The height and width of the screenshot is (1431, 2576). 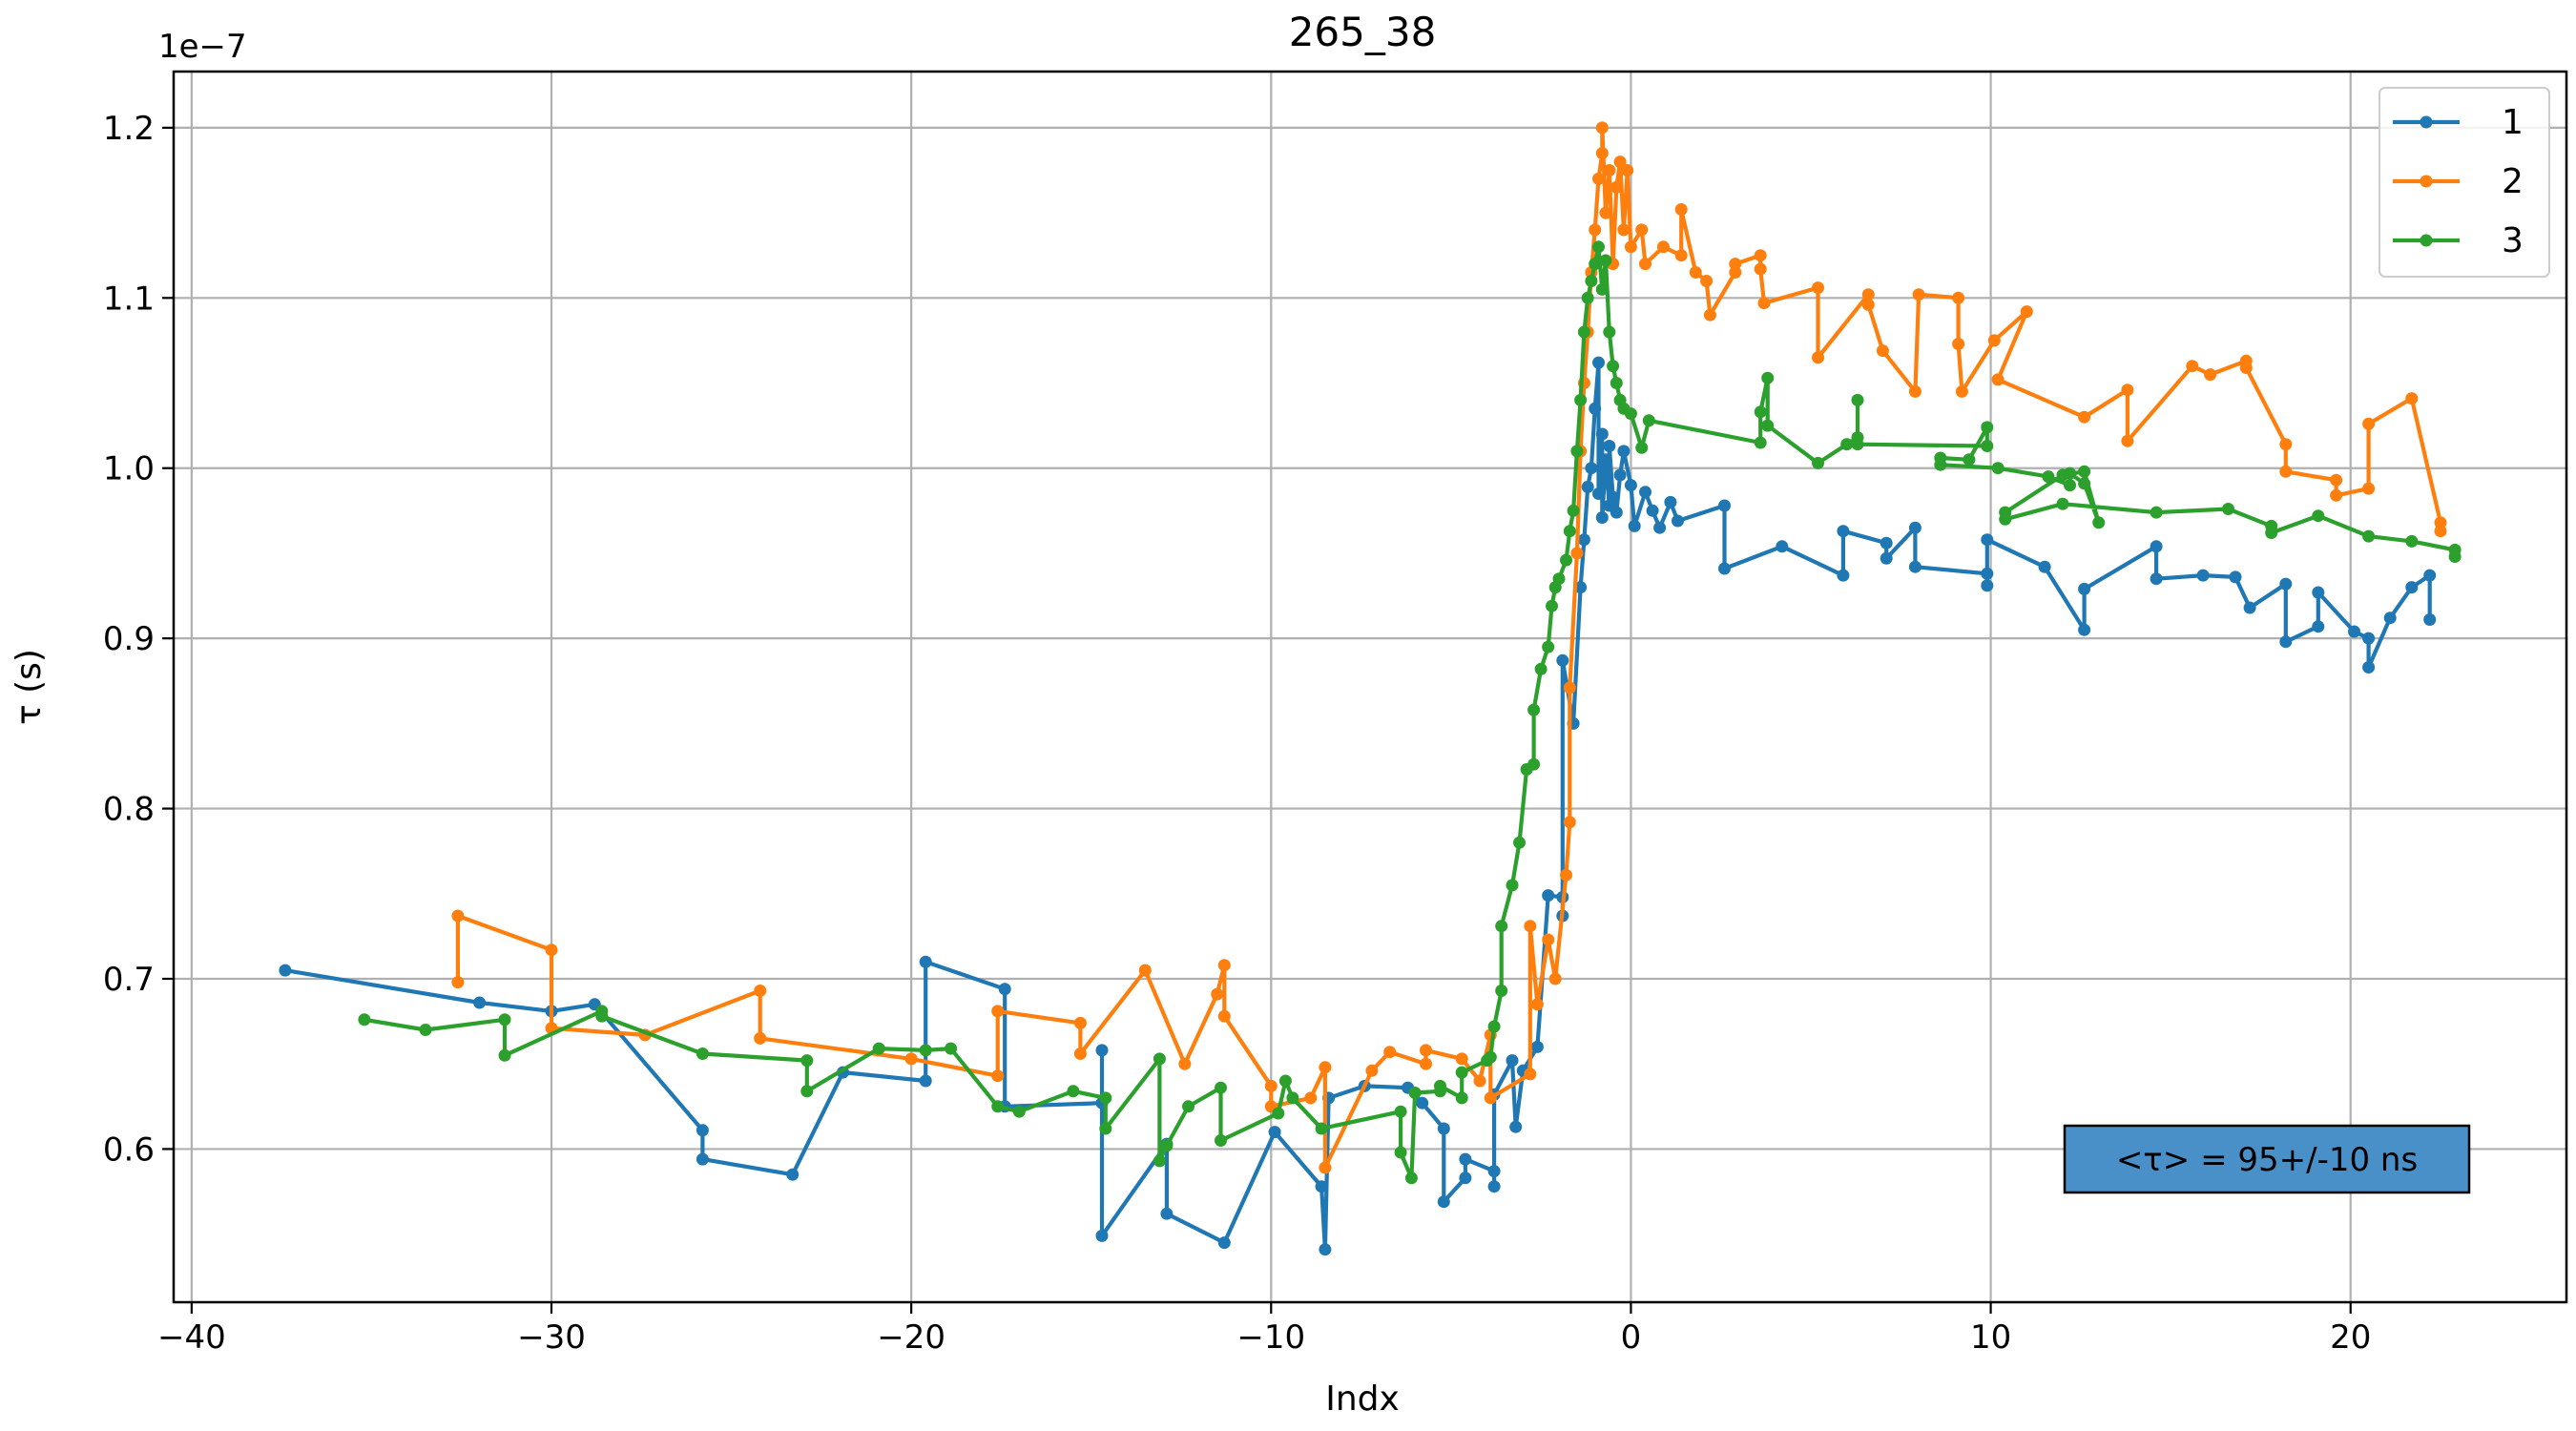 What do you see at coordinates (1631, 1337) in the screenshot?
I see `x-tick-label: 0` at bounding box center [1631, 1337].